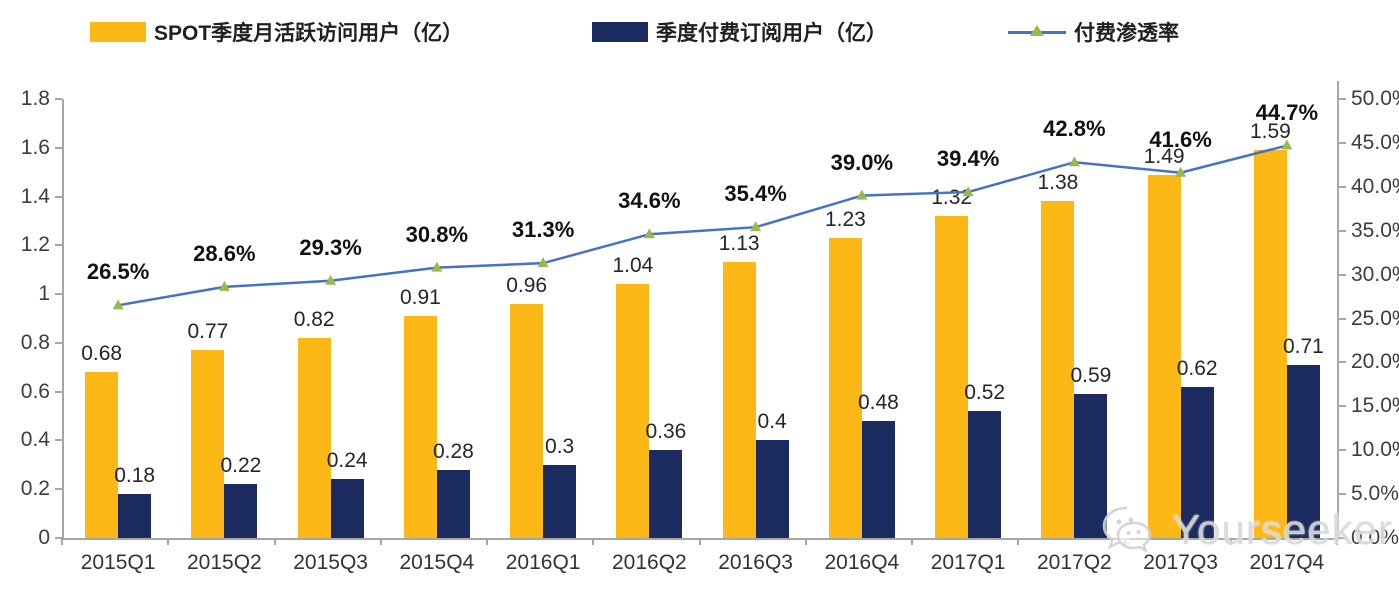  What do you see at coordinates (35, 342) in the screenshot?
I see `left-axis-tick-label: 0.8` at bounding box center [35, 342].